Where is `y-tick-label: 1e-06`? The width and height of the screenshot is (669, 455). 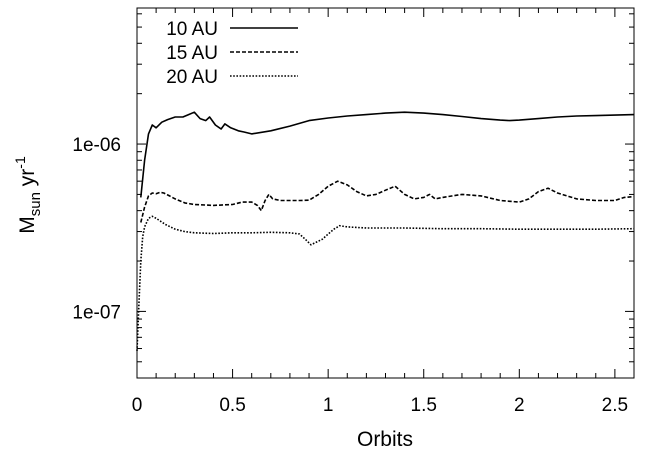 y-tick-label: 1e-06 is located at coordinates (96, 145).